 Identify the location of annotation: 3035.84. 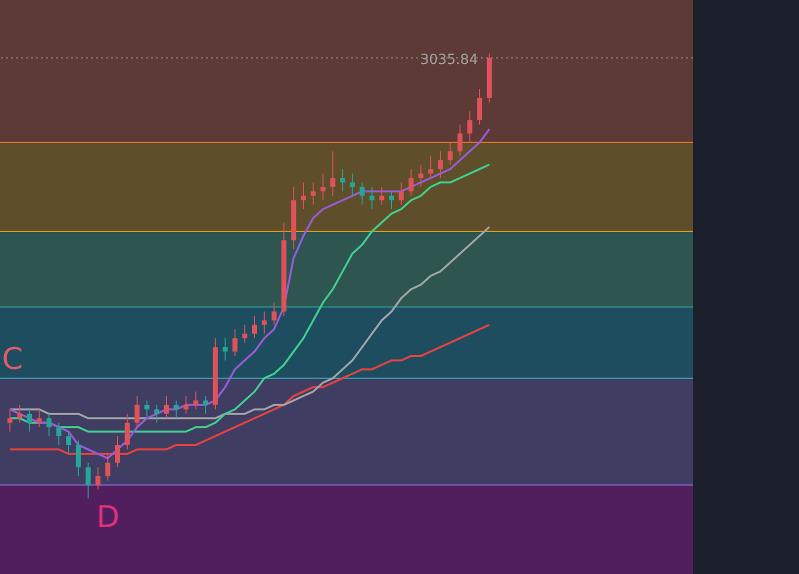
(449, 60).